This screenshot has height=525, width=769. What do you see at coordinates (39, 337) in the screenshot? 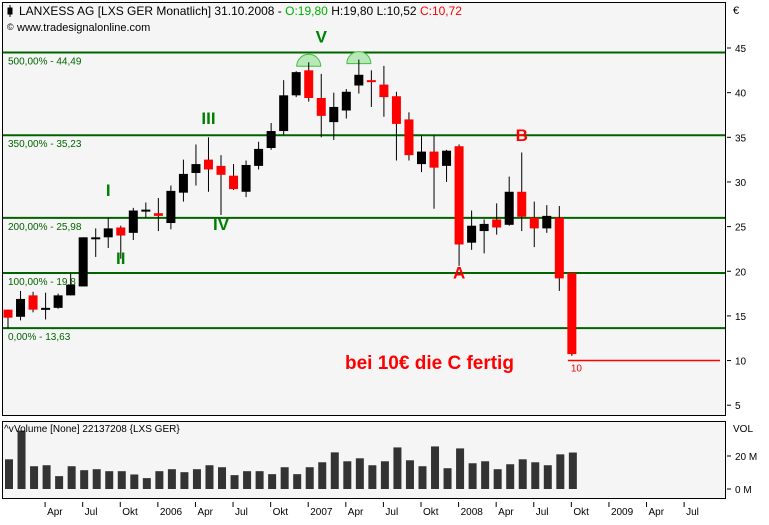
I see `fib-label: 0,00% - 13,63` at bounding box center [39, 337].